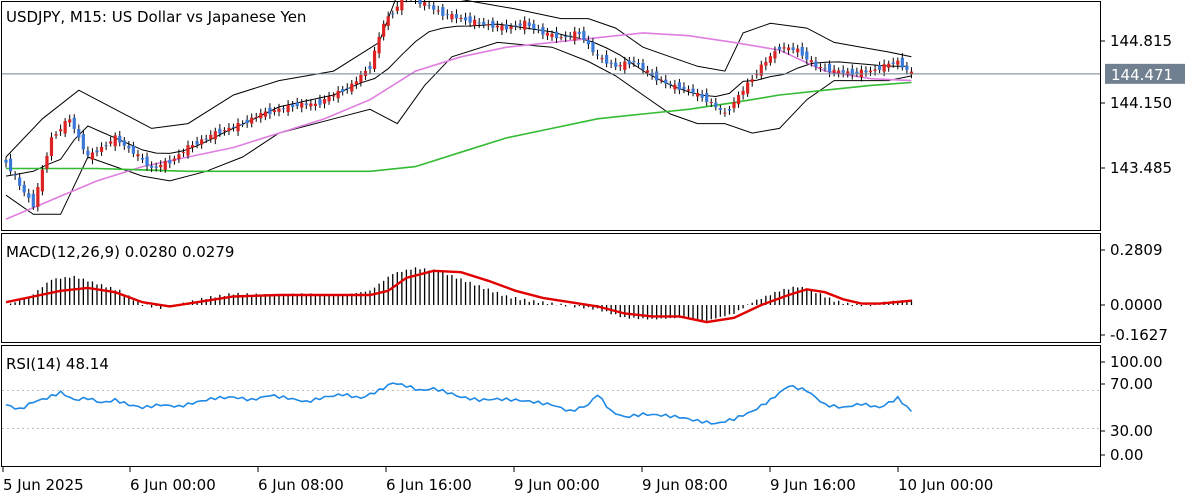  I want to click on current-price-line: 144.471, so click(593, 73).